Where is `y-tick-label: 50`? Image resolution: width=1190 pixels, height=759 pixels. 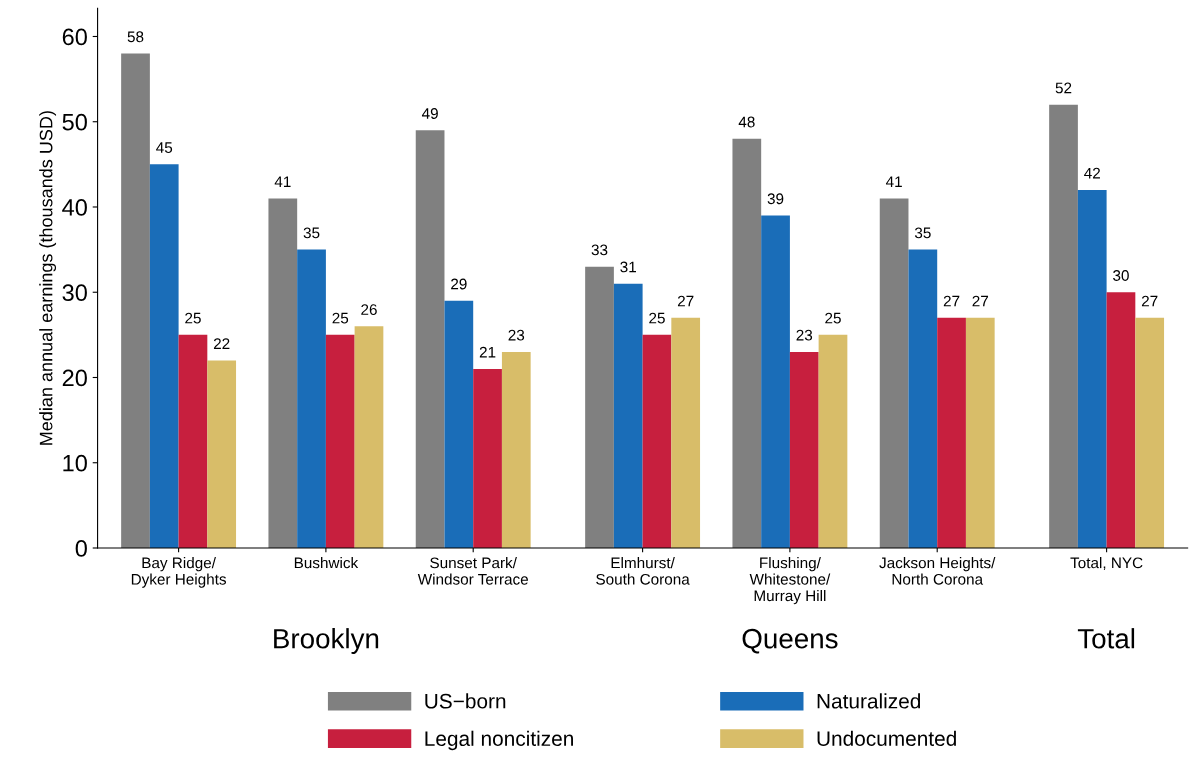
y-tick-label: 50 is located at coordinates (74, 122).